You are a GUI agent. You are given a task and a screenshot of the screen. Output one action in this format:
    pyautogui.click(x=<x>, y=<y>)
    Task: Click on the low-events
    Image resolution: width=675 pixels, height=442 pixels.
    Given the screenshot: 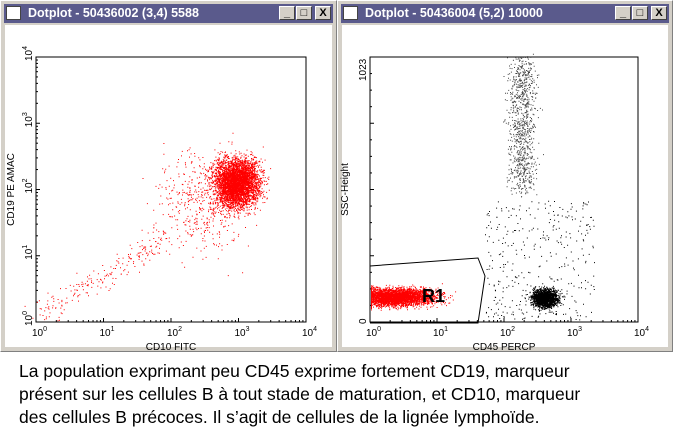 What is the action you would take?
    pyautogui.click(x=101, y=274)
    